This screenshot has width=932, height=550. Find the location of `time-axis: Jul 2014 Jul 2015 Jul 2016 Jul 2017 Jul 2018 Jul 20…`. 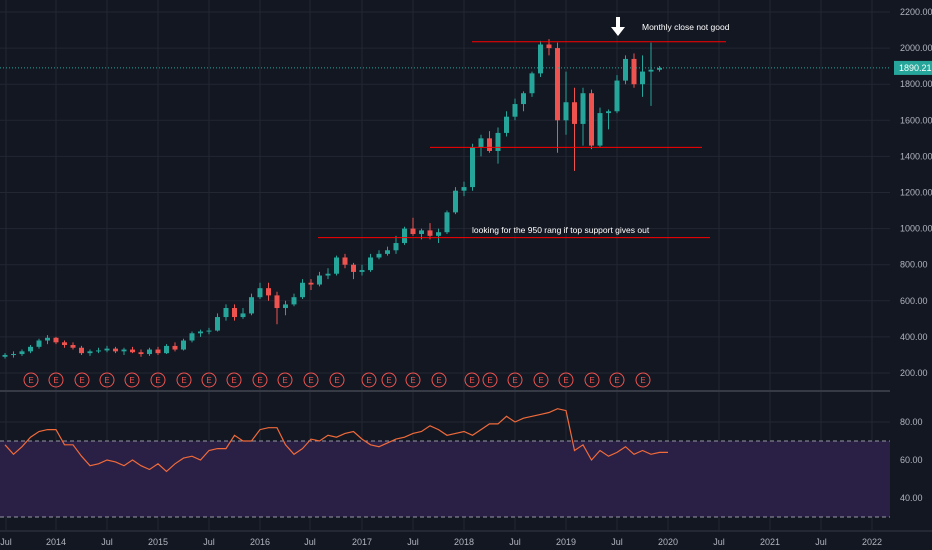

time-axis: Jul 2014 Jul 2015 Jul 2016 Jul 2017 Jul 2018 Jul 20… is located at coordinates (441, 542).